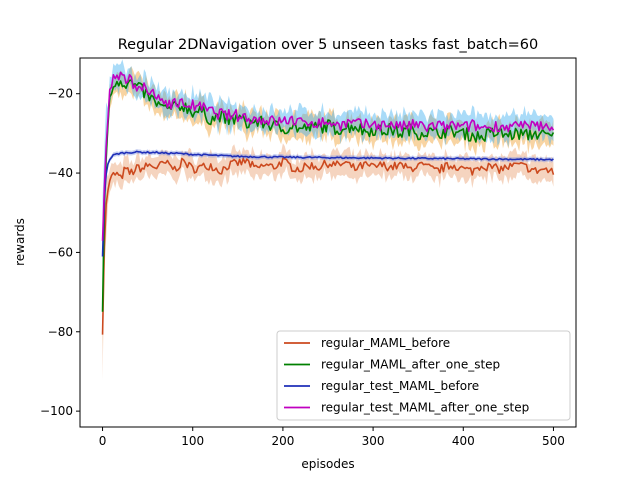  What do you see at coordinates (282, 441) in the screenshot?
I see `x-tick-label: 200` at bounding box center [282, 441].